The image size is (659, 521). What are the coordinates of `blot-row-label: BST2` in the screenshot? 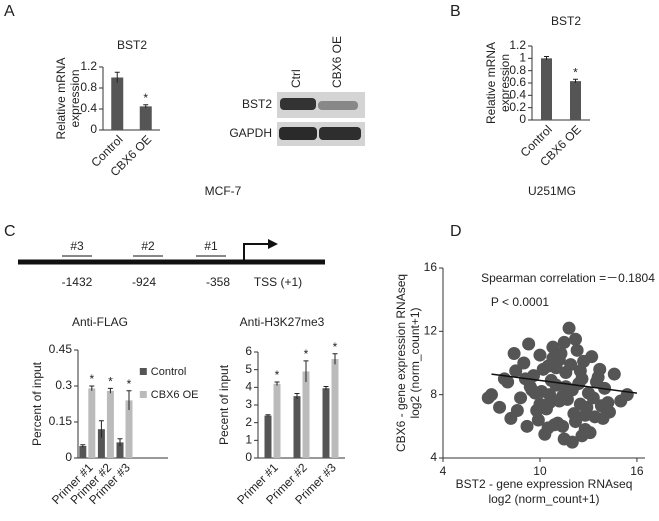 It's located at (257, 104).